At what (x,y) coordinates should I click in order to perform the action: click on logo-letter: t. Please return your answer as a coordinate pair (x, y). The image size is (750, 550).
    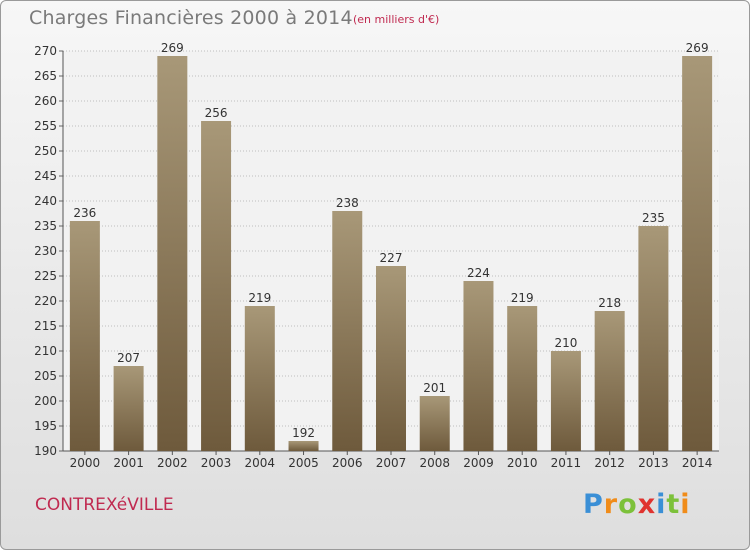
    Looking at the image, I should click on (673, 504).